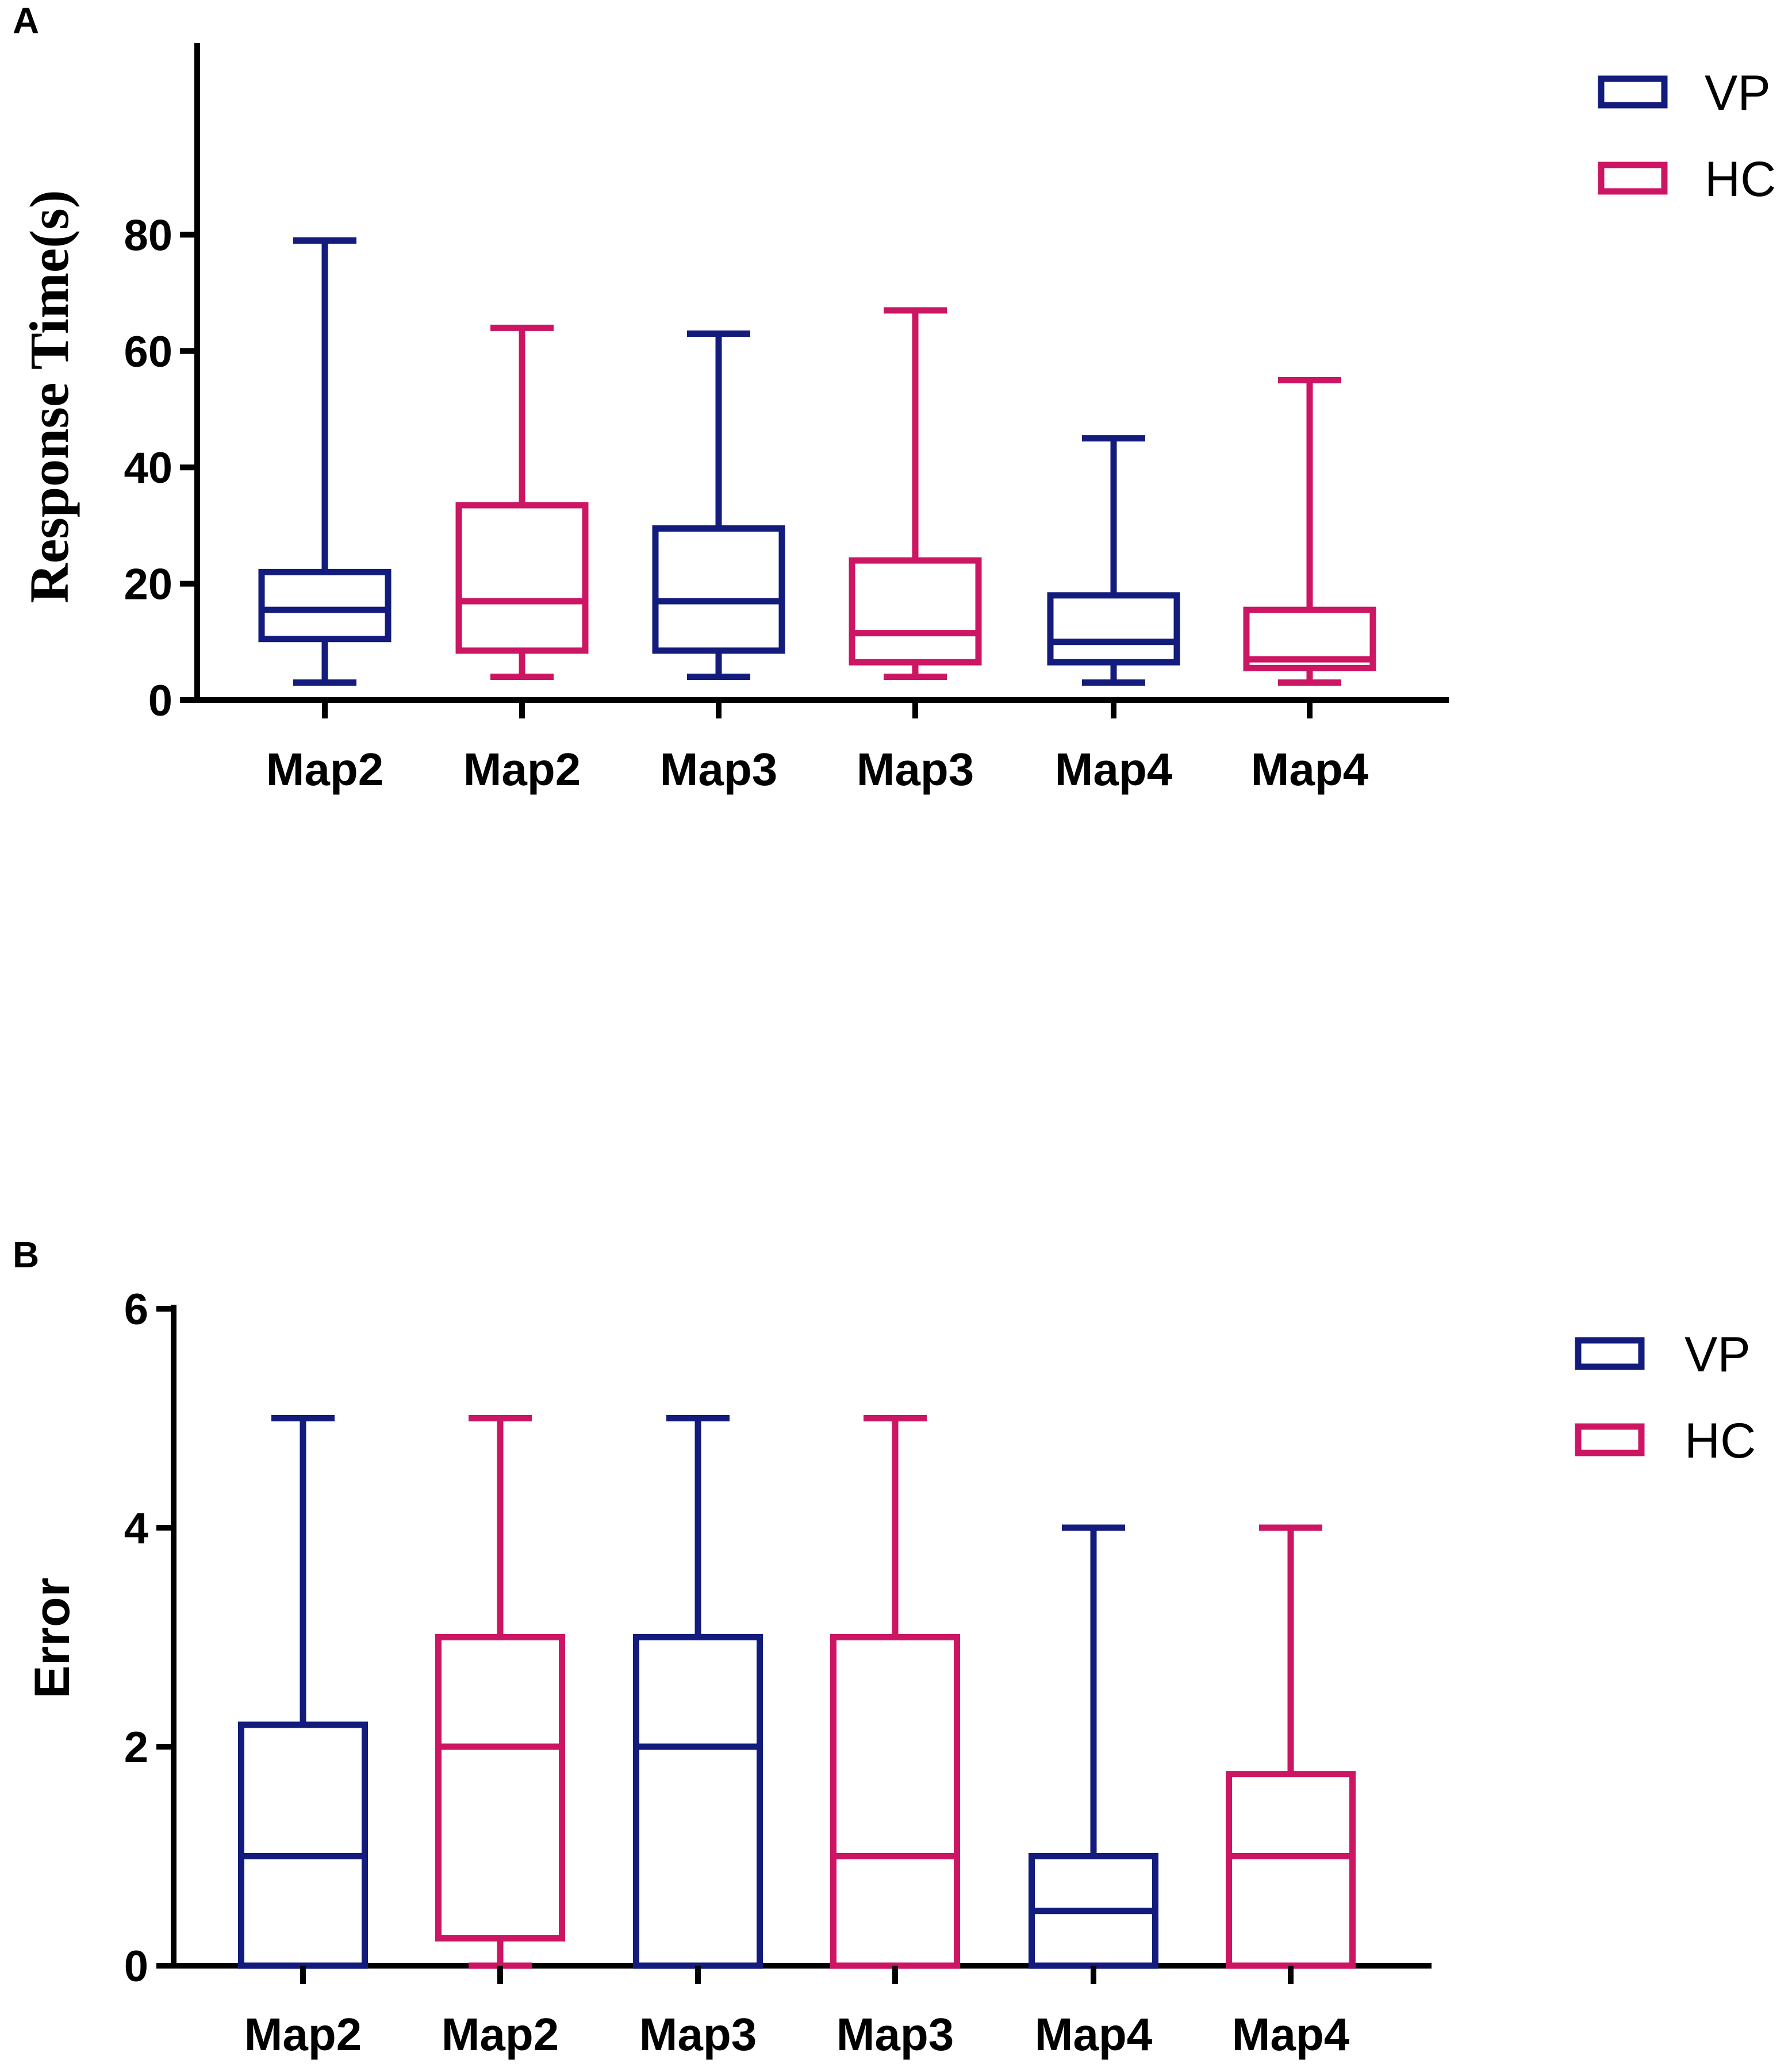 The width and height of the screenshot is (1792, 2072). What do you see at coordinates (26, 1254) in the screenshot?
I see `panel-b-letter: B` at bounding box center [26, 1254].